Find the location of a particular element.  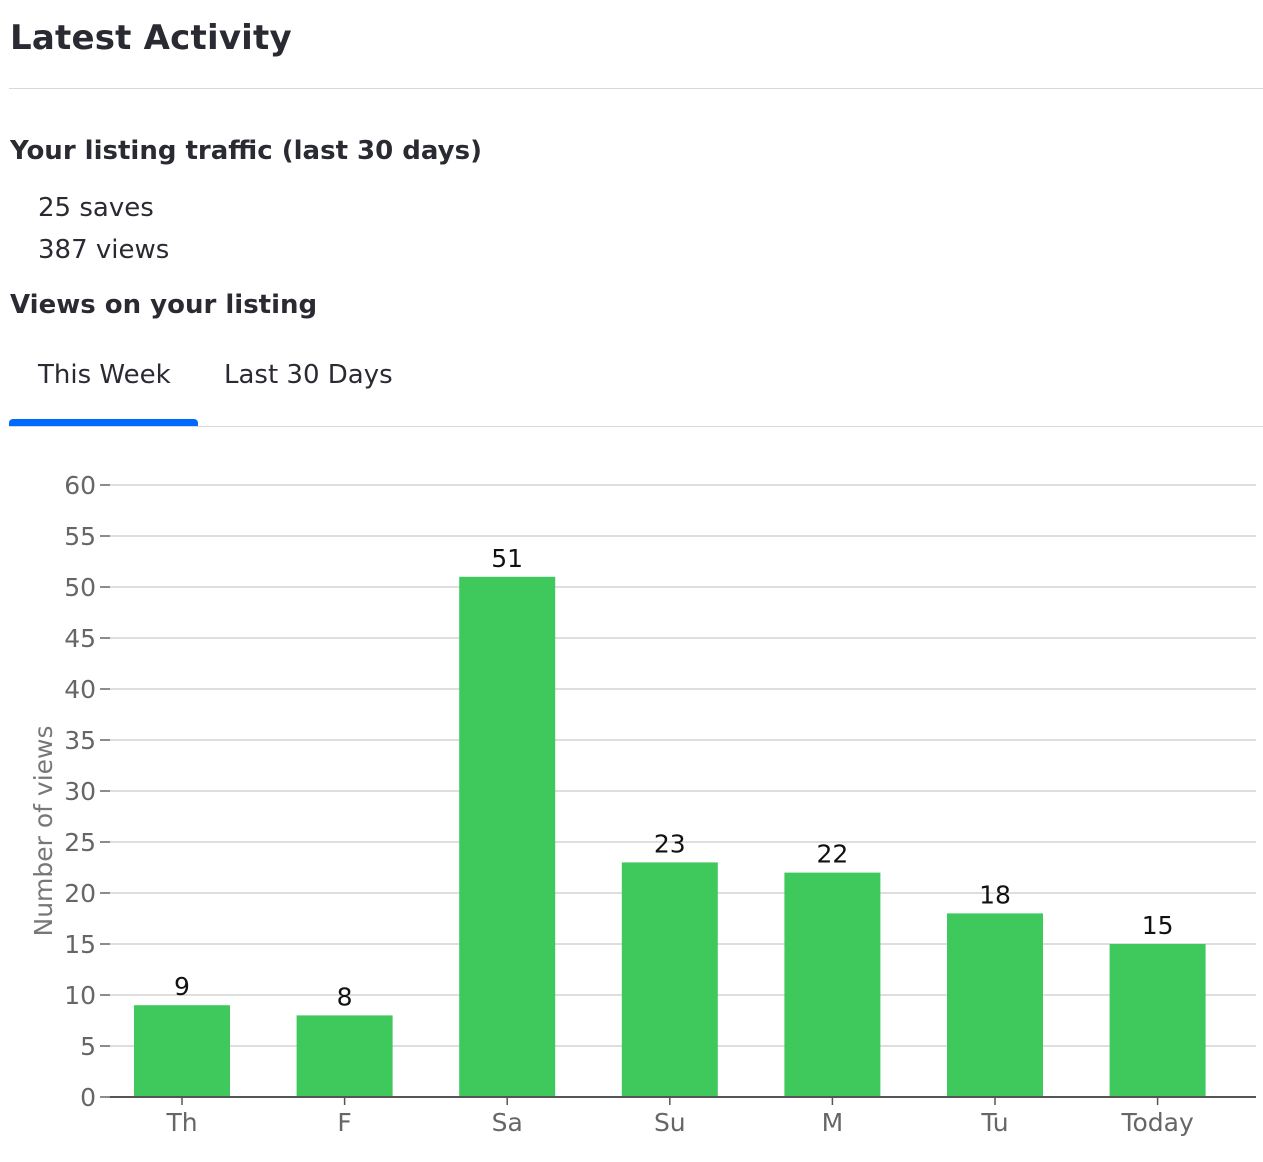

active-tab-indicator is located at coordinates (103, 422).